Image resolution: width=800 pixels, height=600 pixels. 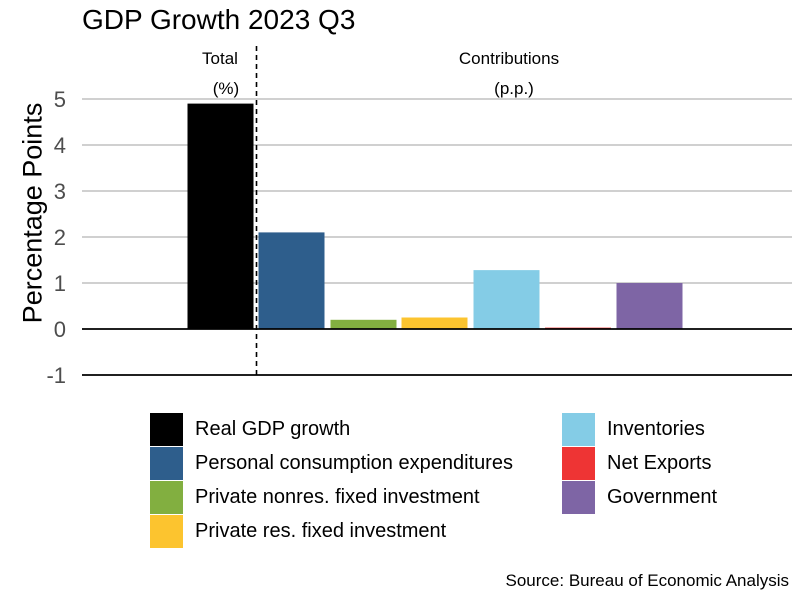 I want to click on y-tick-label: 0, so click(x=60, y=329).